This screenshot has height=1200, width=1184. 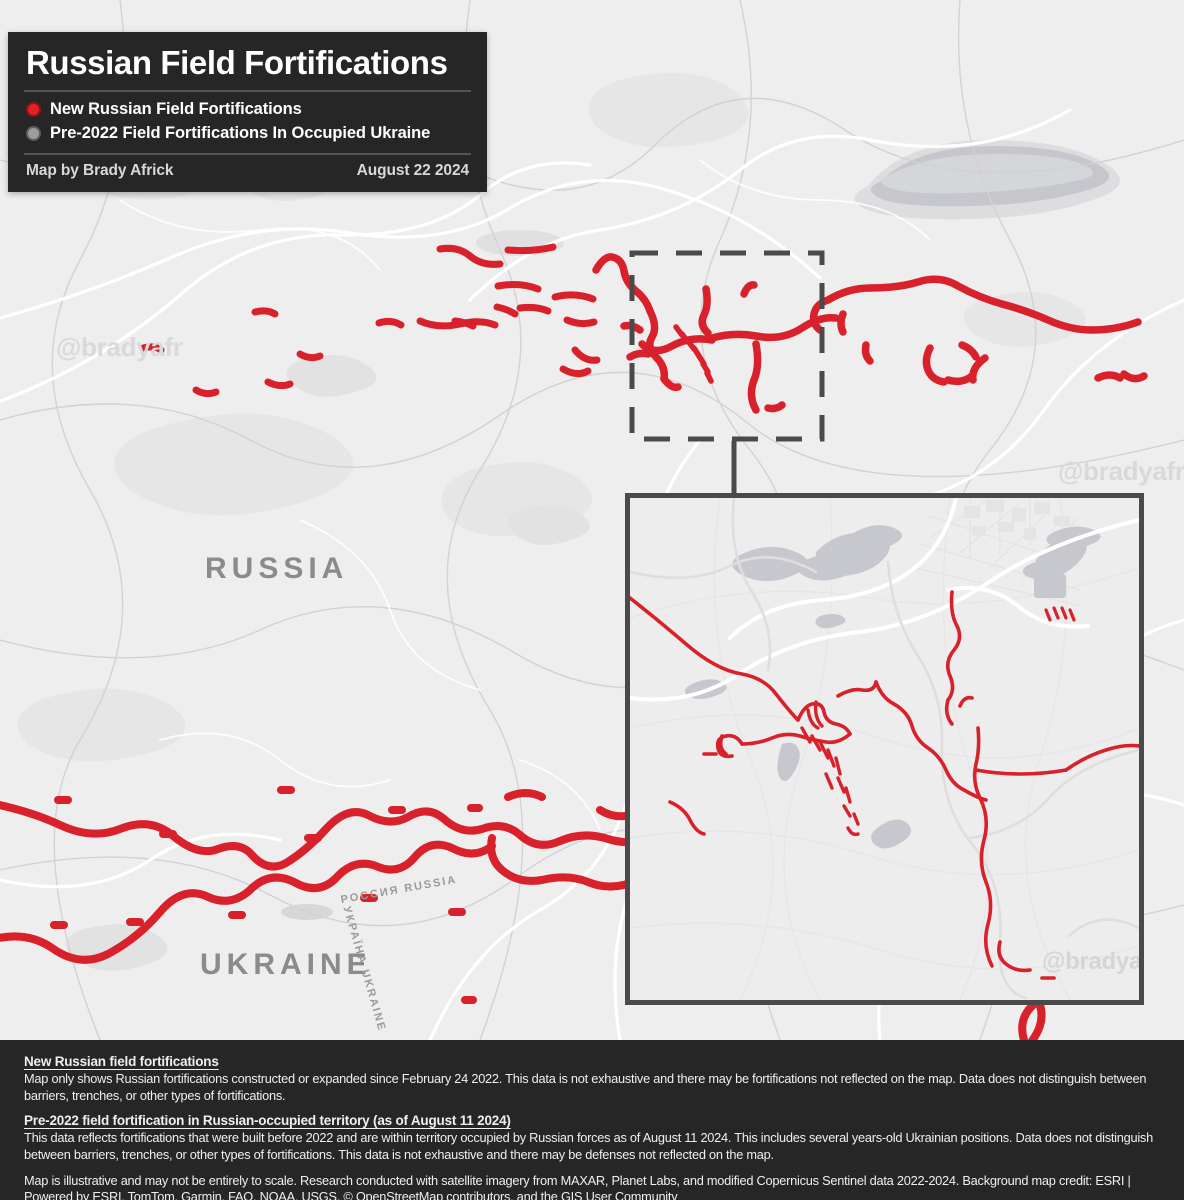 I want to click on divider-bottom, so click(x=247, y=153).